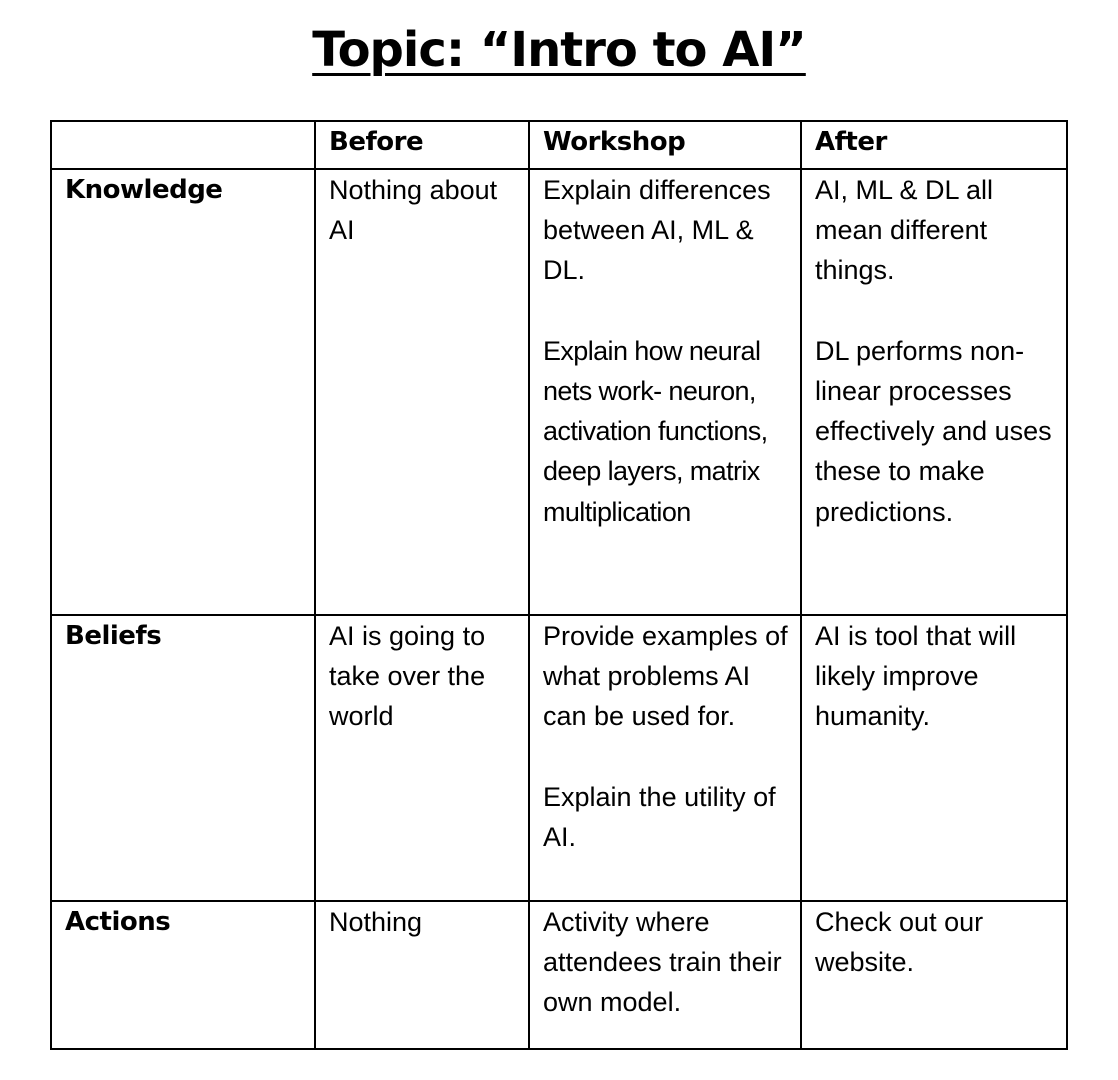  I want to click on cell-paragraph: Explain differences between AI, ML & DL., so click(657, 230).